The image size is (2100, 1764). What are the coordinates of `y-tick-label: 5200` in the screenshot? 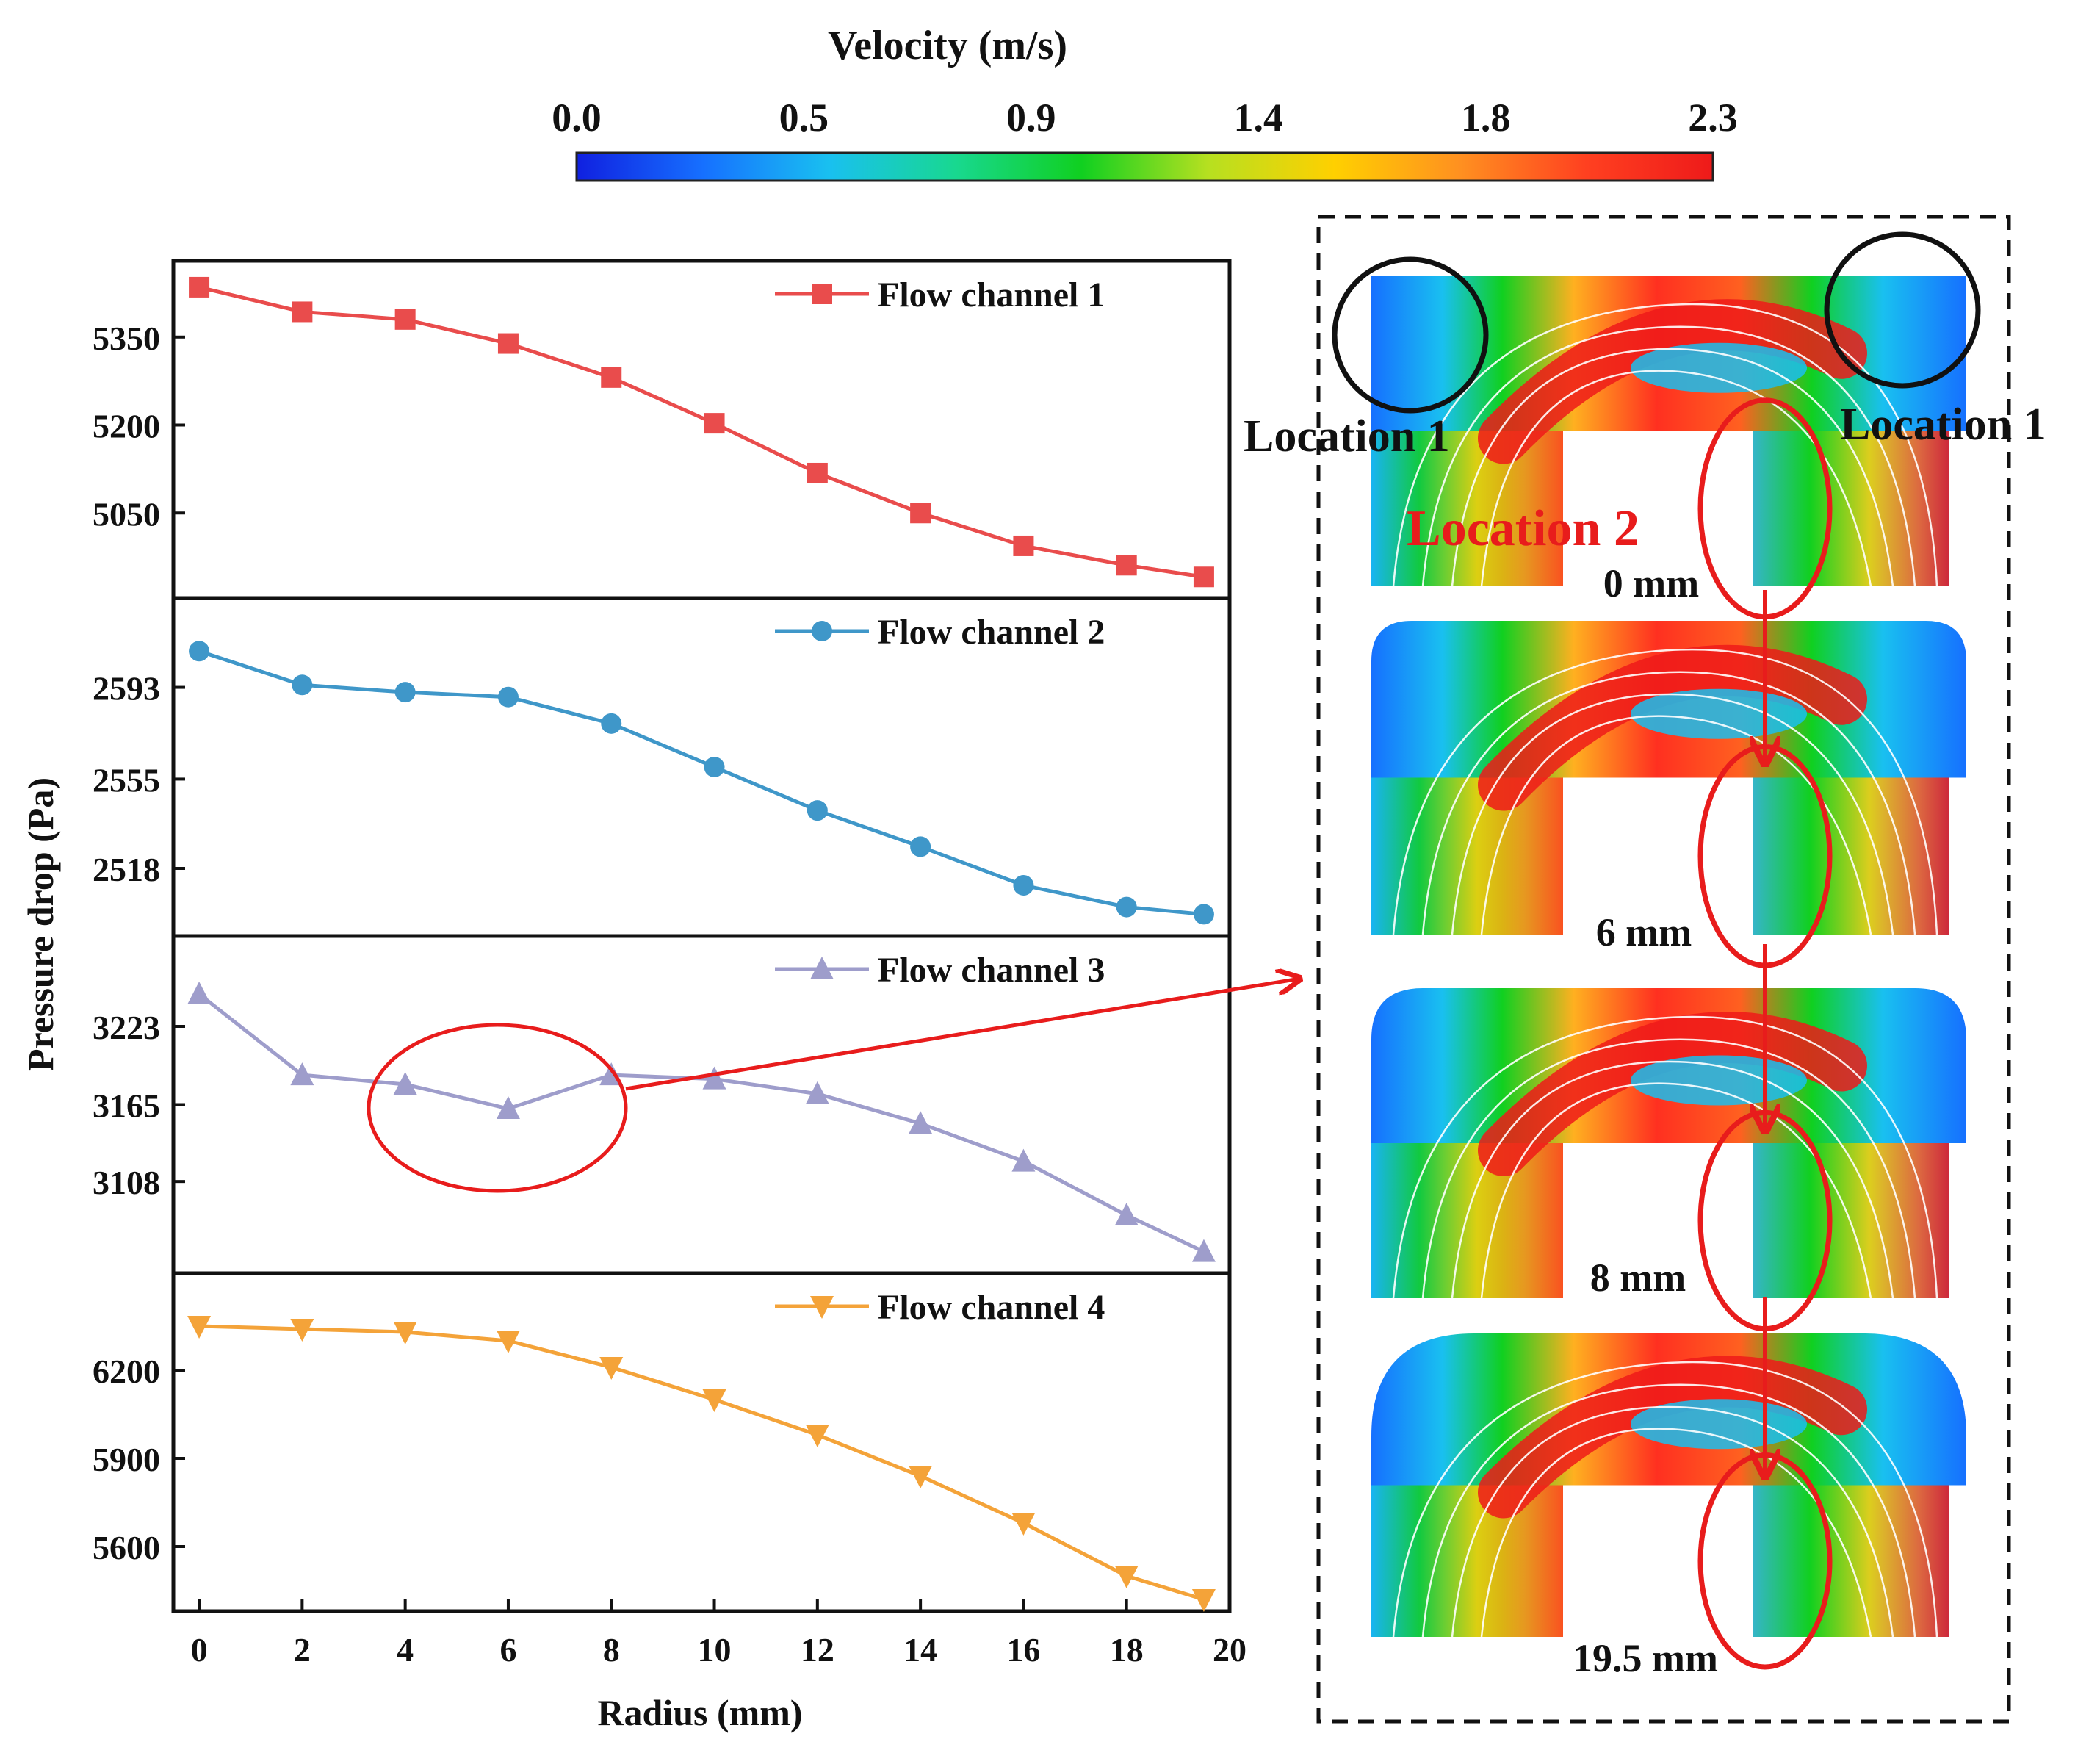 It's located at (126, 427).